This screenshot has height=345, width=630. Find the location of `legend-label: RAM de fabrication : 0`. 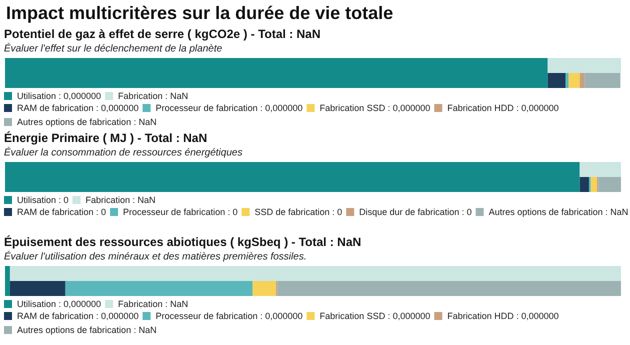

legend-label: RAM de fabrication : 0 is located at coordinates (61, 212).